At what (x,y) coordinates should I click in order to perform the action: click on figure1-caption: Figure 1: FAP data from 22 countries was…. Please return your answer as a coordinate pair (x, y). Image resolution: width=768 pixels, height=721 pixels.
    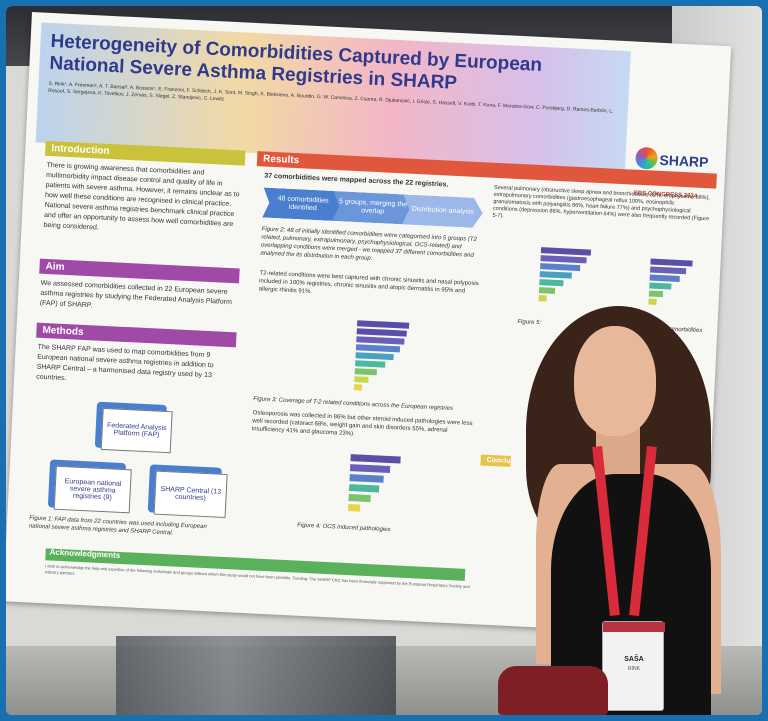
    Looking at the image, I should click on (117, 526).